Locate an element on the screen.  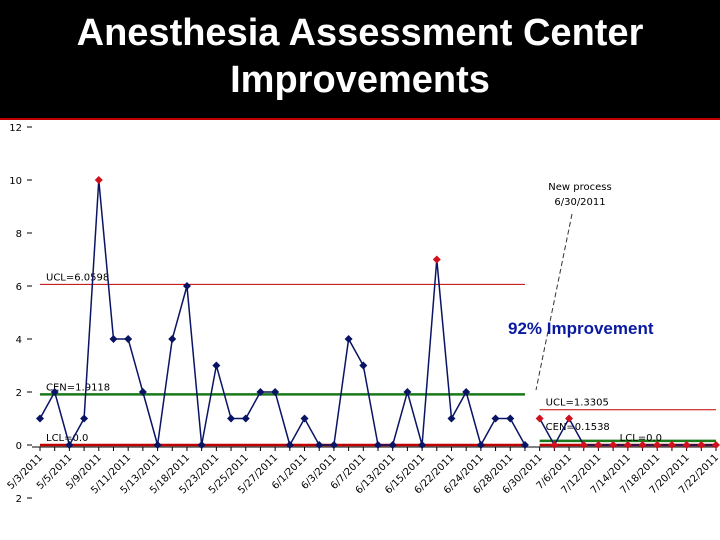
ucl-label: UCL=1.3305 is located at coordinates (577, 403).